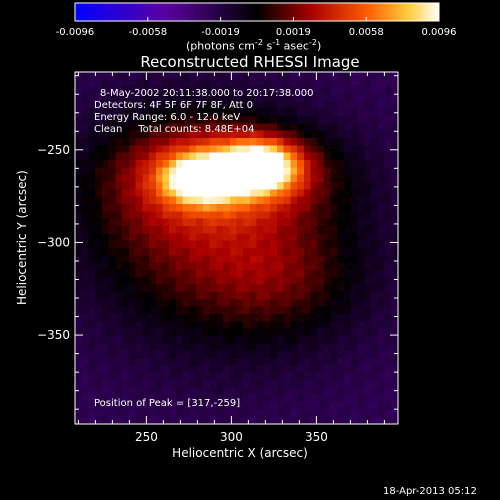 This screenshot has width=500, height=500. Describe the element at coordinates (147, 32) in the screenshot. I see `colorbar-tick-label: -0.0058` at that location.